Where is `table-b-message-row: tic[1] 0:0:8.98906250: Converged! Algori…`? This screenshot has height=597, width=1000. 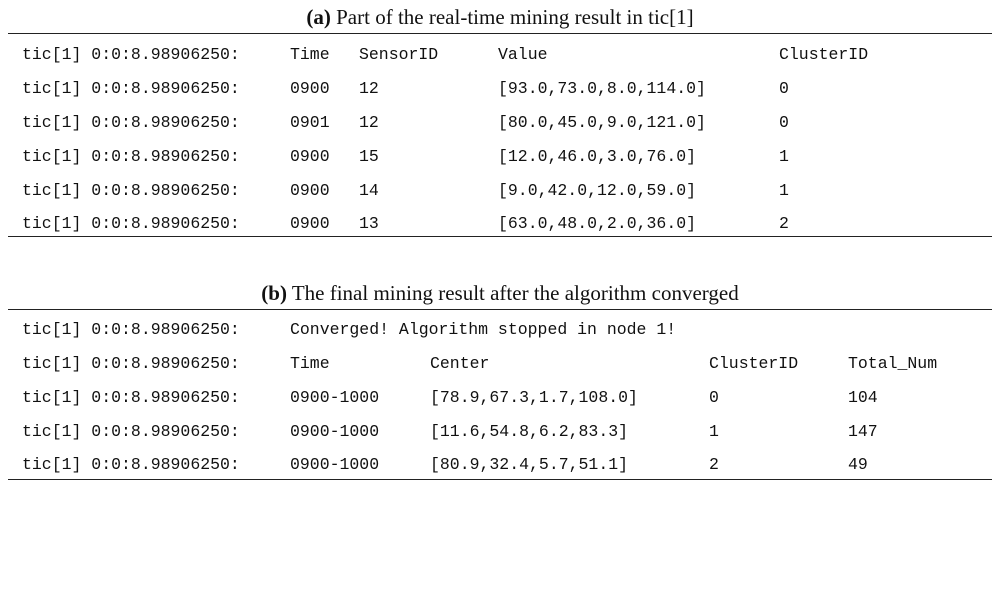
table-b-message-row: tic[1] 0:0:8.98906250: Converged! Algori… is located at coordinates (500, 330).